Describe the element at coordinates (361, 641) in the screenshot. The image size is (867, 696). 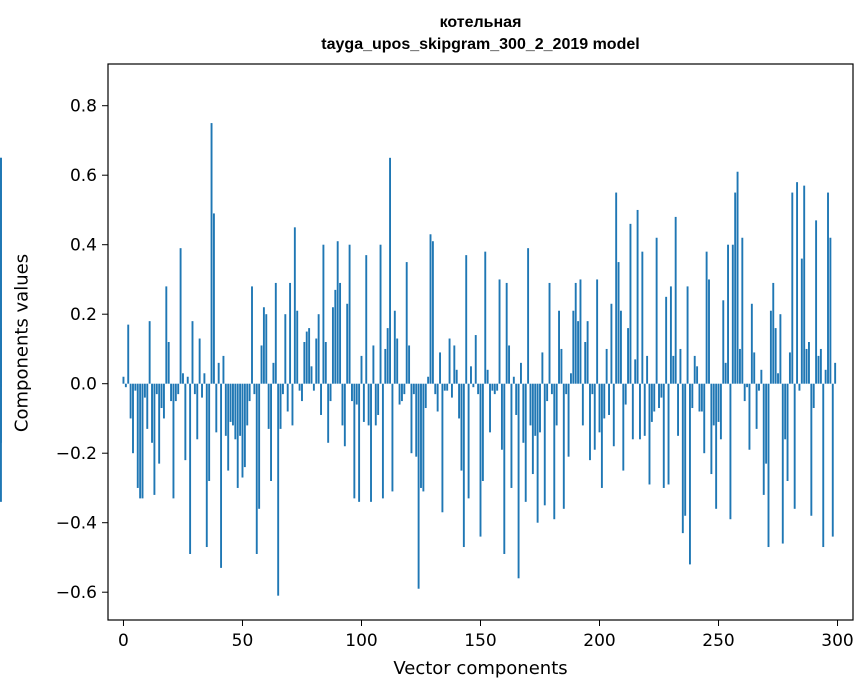
I see `x-tick-label: 100` at that location.